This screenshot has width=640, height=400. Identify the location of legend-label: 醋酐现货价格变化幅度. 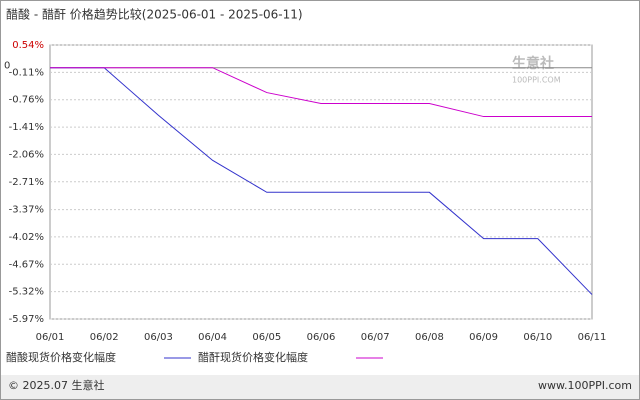
(253, 357).